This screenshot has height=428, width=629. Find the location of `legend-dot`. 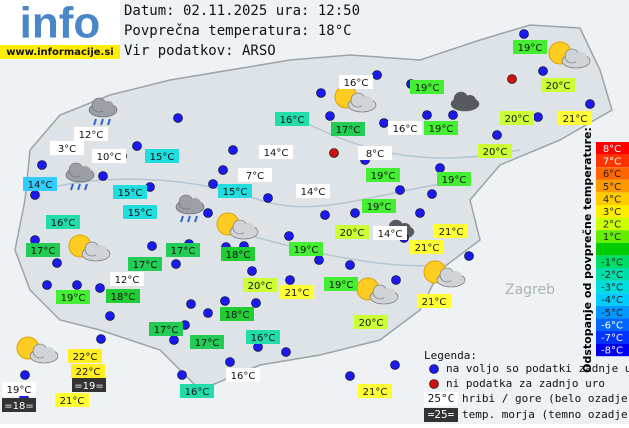

legend-dot is located at coordinates (434, 384).